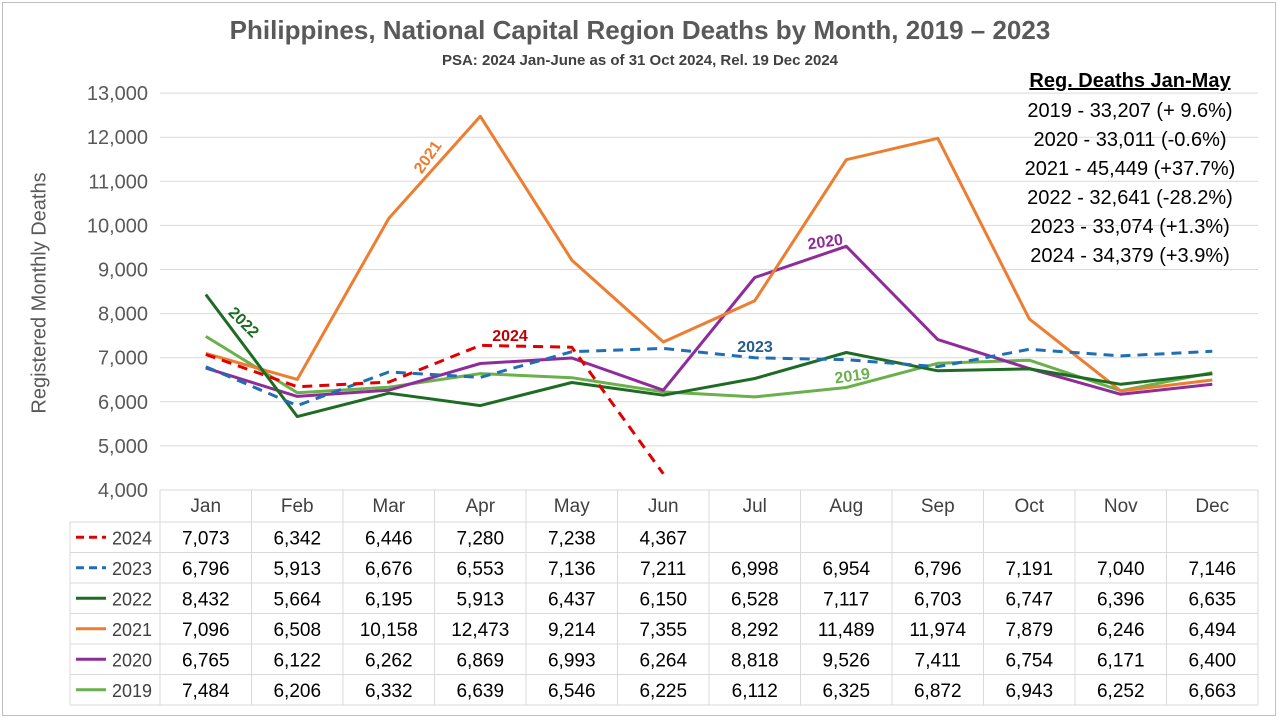 The image size is (1280, 720). Describe the element at coordinates (428, 157) in the screenshot. I see `series-annotation-2021: 2021` at that location.